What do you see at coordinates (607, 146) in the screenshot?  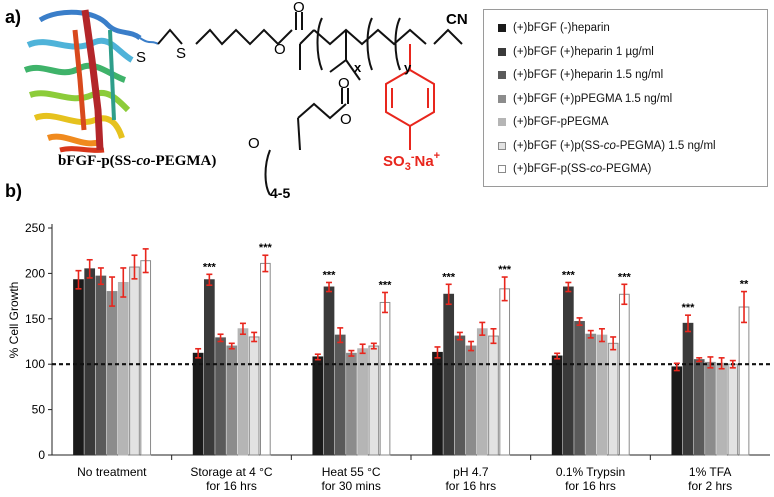 I see `legend-item: (+)bFGF (+)p(SS-co-PEGMA) 1.5 ng/ml` at bounding box center [607, 146].